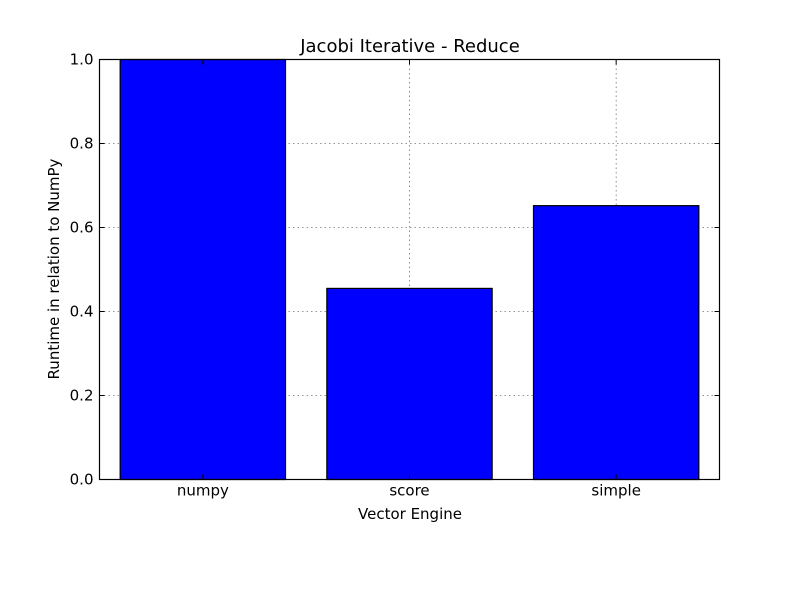 This screenshot has height=605, width=800. I want to click on y-tick-label: 0.0, so click(82, 480).